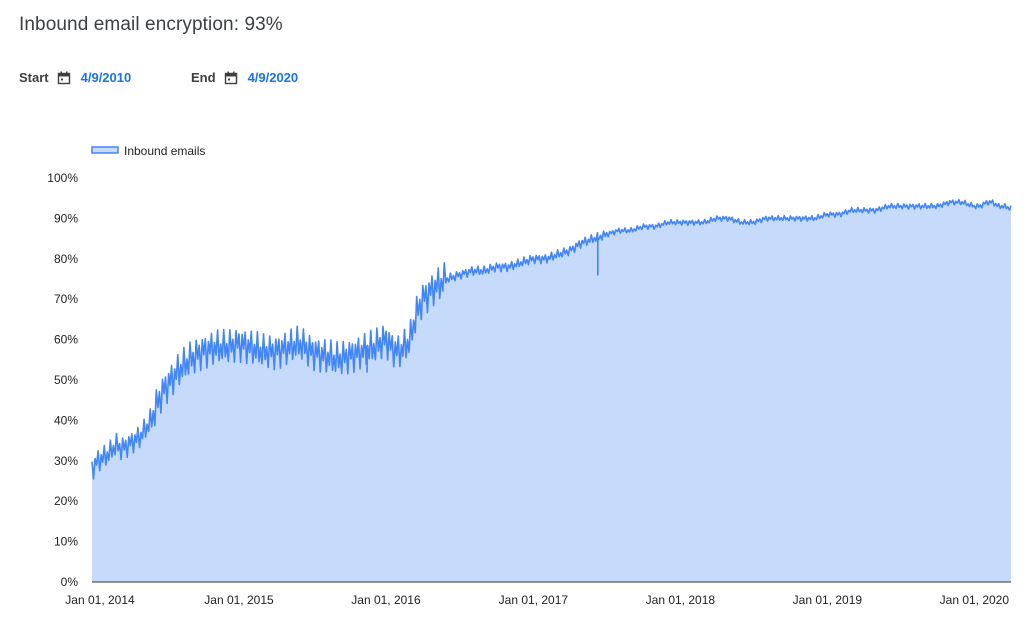 The height and width of the screenshot is (619, 1024). Describe the element at coordinates (75, 77) in the screenshot. I see `start-date-control: Start 4/9/2010` at that location.